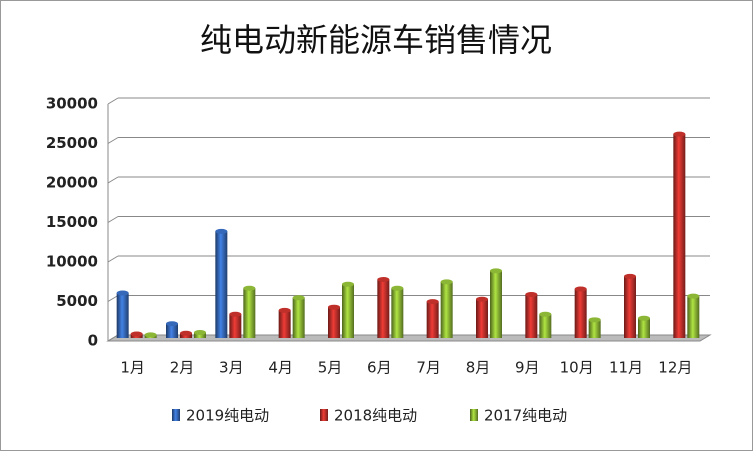 The image size is (753, 451). Describe the element at coordinates (280, 368) in the screenshot. I see `x-tick-label: 4月` at that location.